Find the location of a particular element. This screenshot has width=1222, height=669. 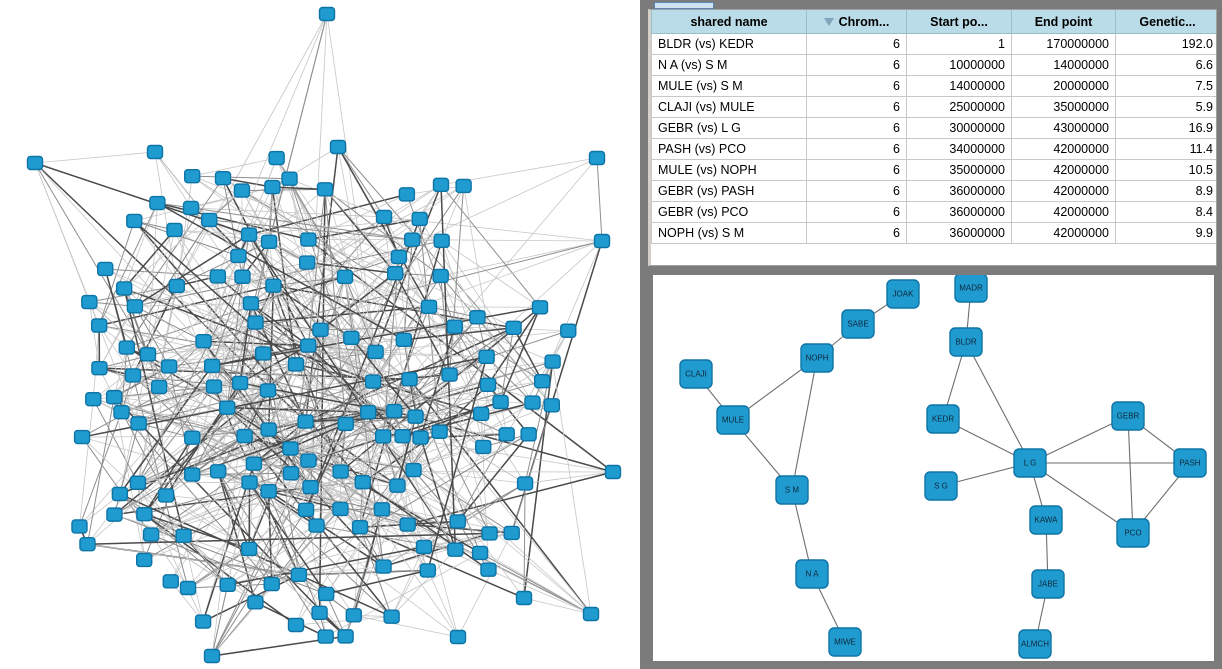

cell-shared-name: N A (vs) S M is located at coordinates (729, 65).